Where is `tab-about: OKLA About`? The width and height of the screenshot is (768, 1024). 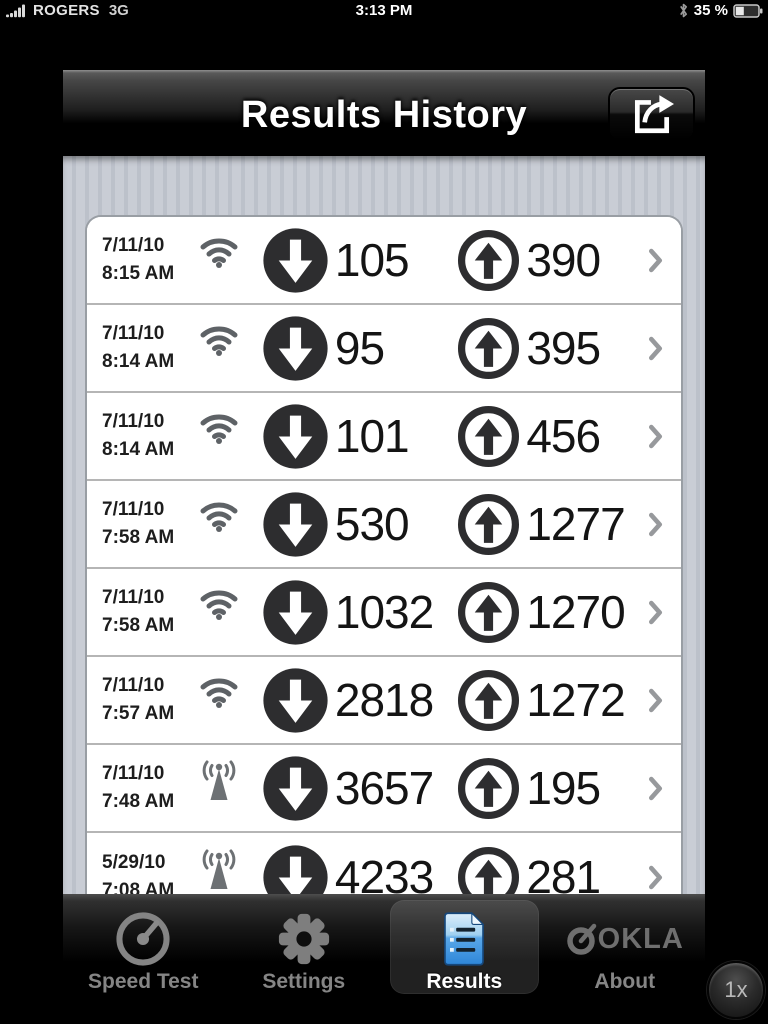 tab-about: OKLA About is located at coordinates (625, 947).